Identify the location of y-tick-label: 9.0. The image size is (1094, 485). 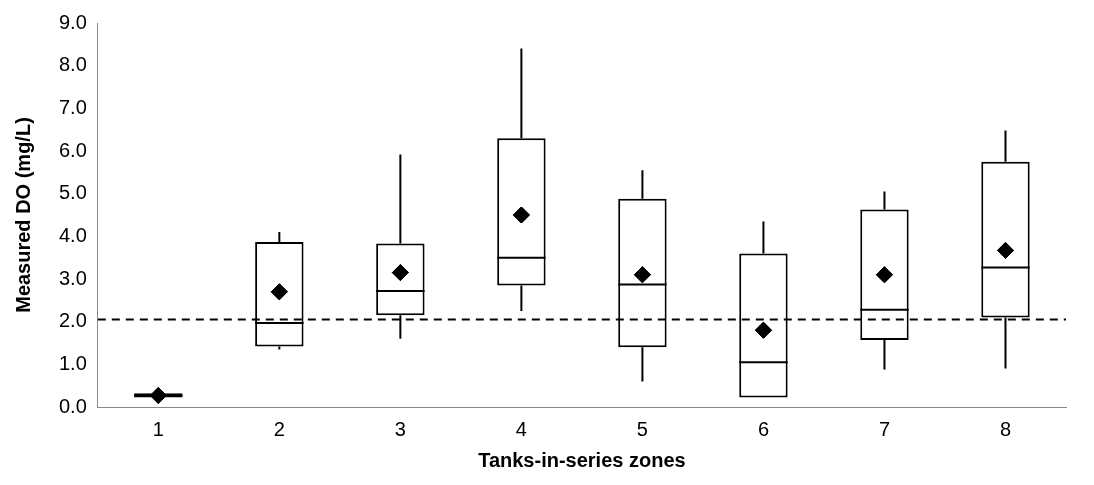
(72, 21).